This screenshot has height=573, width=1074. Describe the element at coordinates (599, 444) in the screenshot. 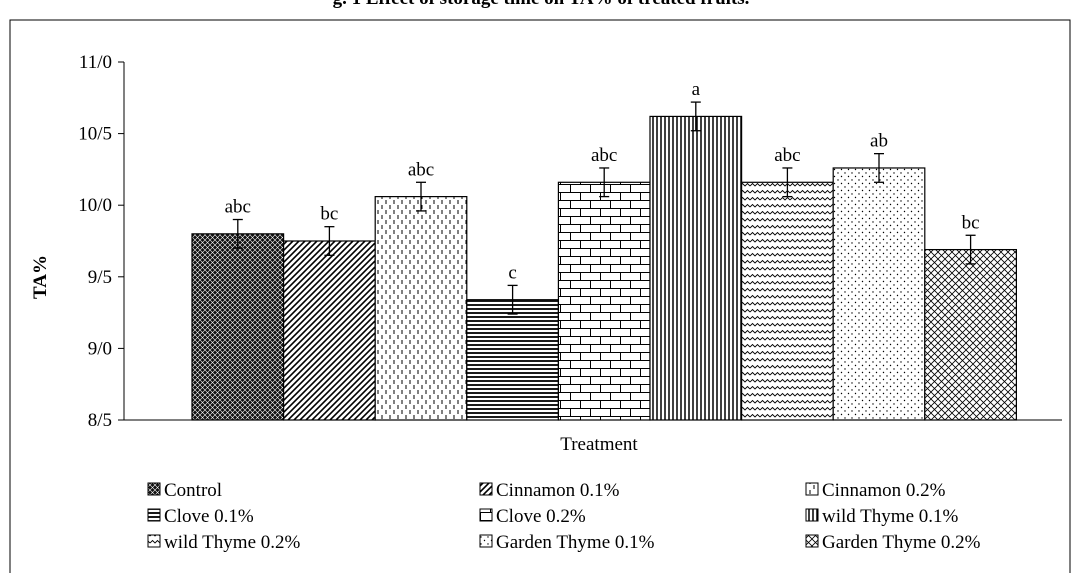

I see `x-axis-title: Treatment` at that location.